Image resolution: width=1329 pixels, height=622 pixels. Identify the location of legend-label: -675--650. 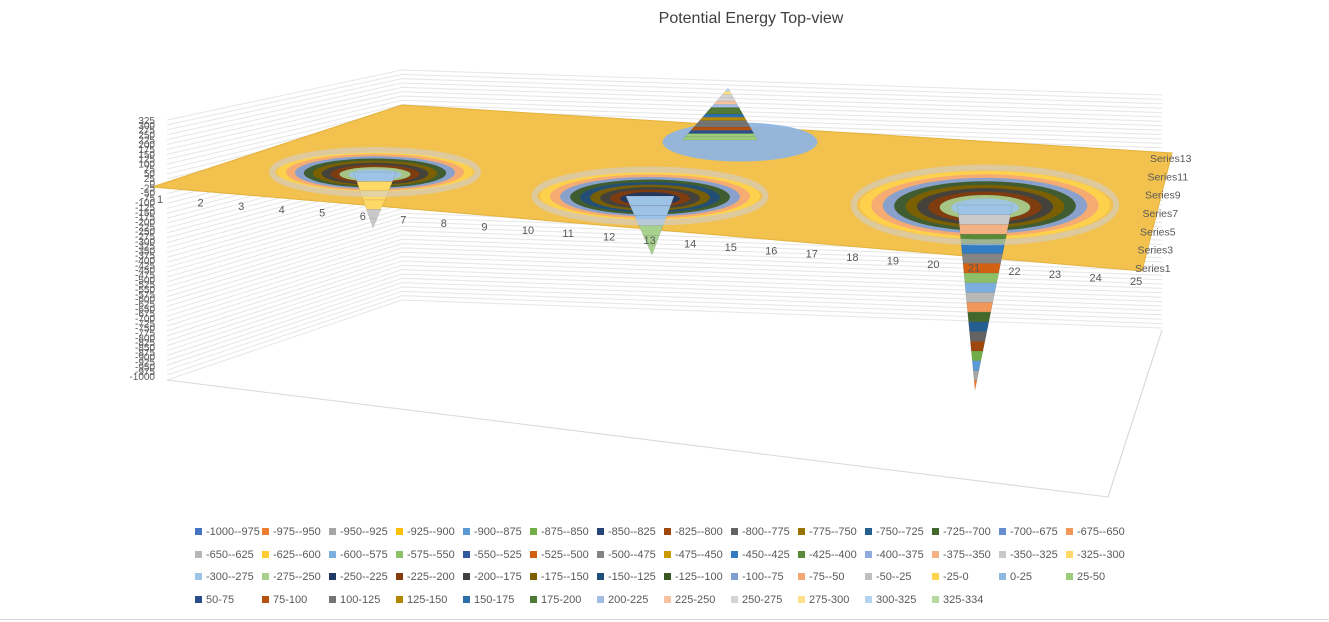
(1101, 532).